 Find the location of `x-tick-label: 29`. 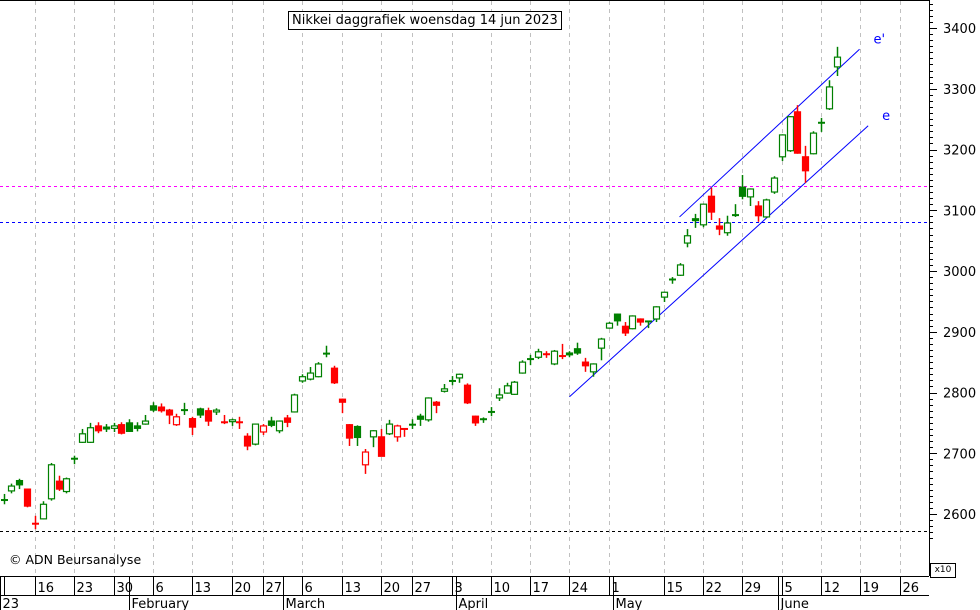

x-tick-label: 29 is located at coordinates (753, 588).